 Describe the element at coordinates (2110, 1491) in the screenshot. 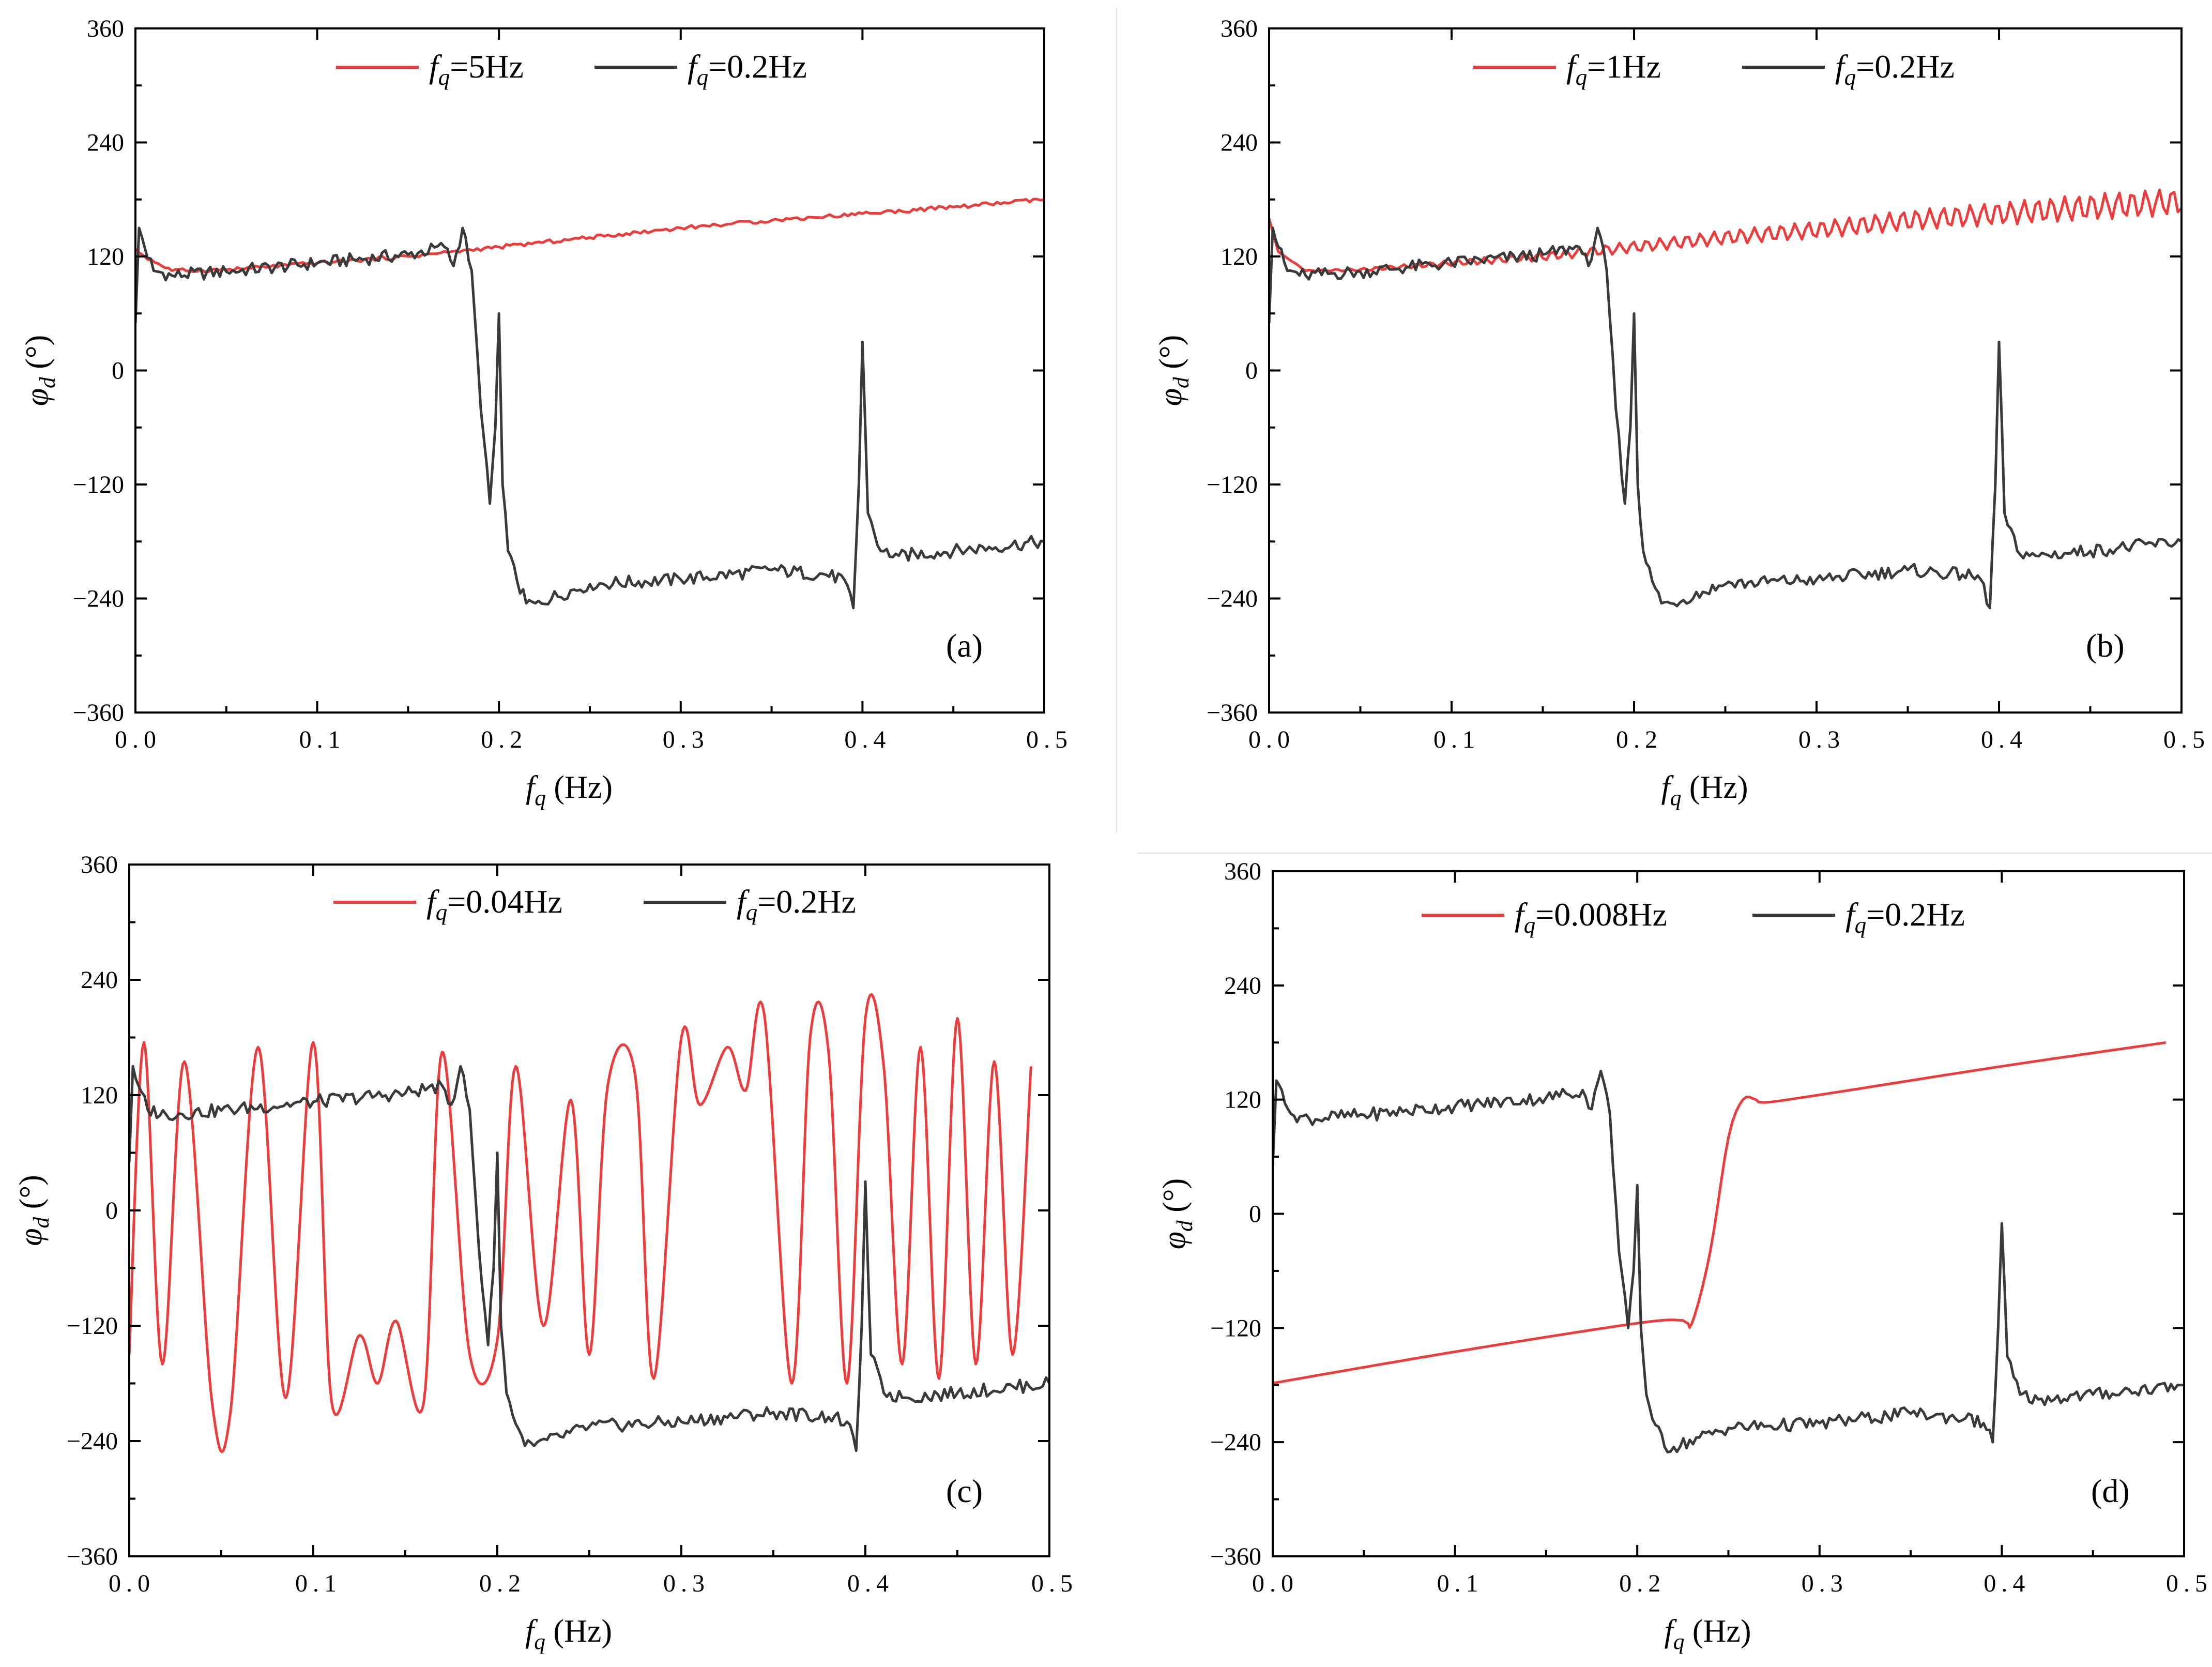

I see `panel-label: (d)` at that location.